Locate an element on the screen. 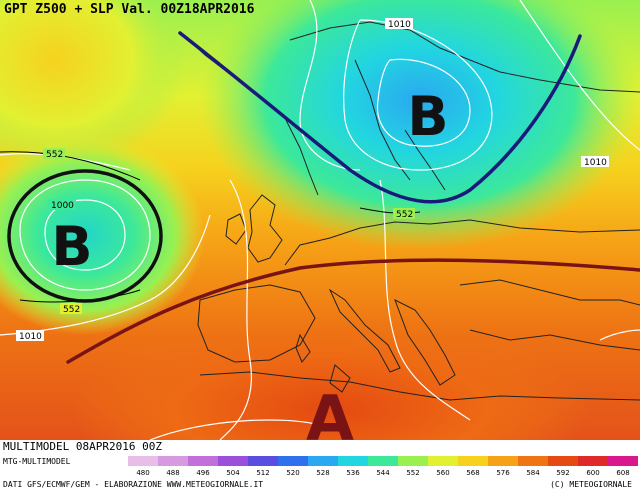 This screenshot has width=640, height=493. scale-value: 544 is located at coordinates (383, 473).